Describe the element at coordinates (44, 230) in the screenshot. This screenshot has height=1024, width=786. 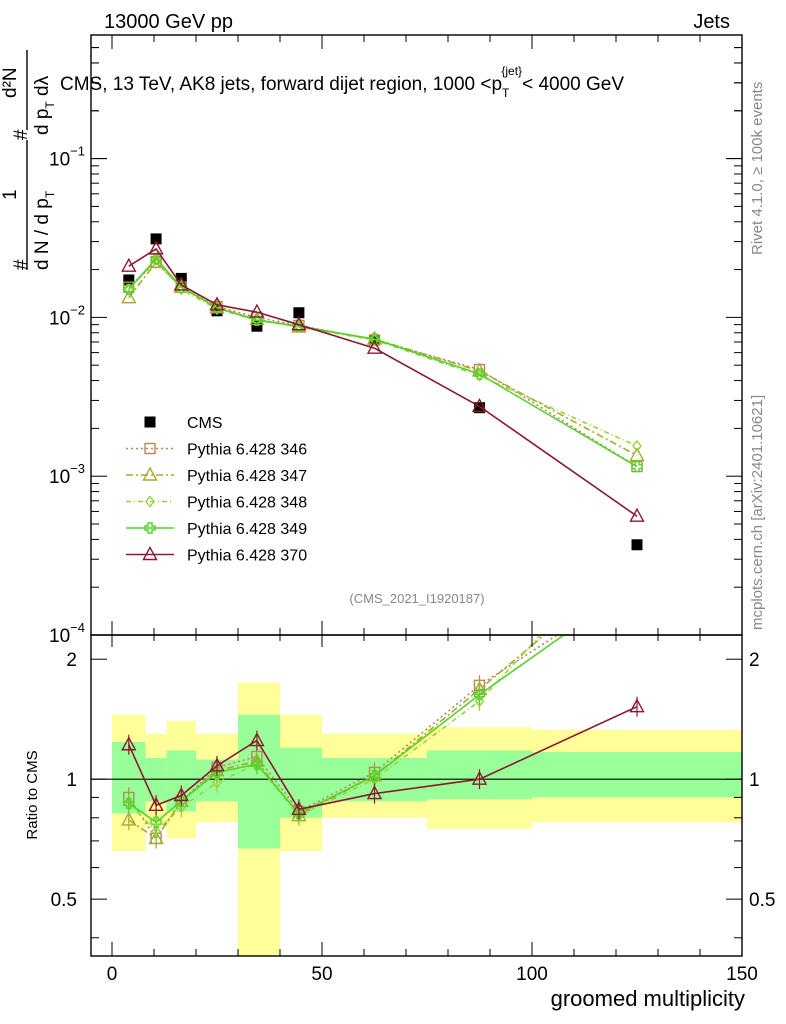
I see `ylabel-denominator-1: d N / d pT` at that location.